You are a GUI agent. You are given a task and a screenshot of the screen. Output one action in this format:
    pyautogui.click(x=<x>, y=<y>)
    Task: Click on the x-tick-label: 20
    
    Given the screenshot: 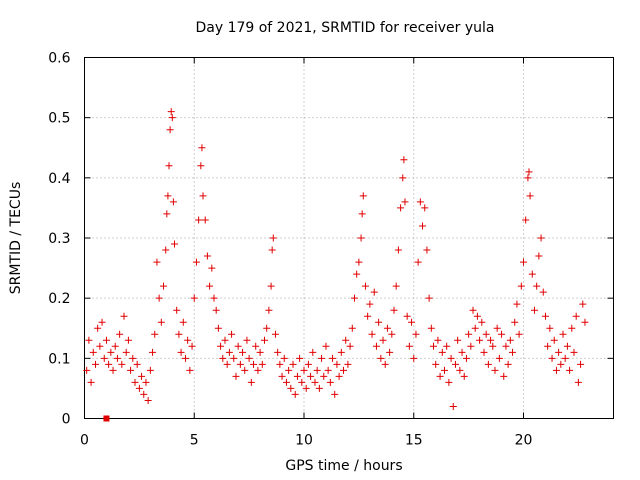 What is the action you would take?
    pyautogui.click(x=524, y=441)
    